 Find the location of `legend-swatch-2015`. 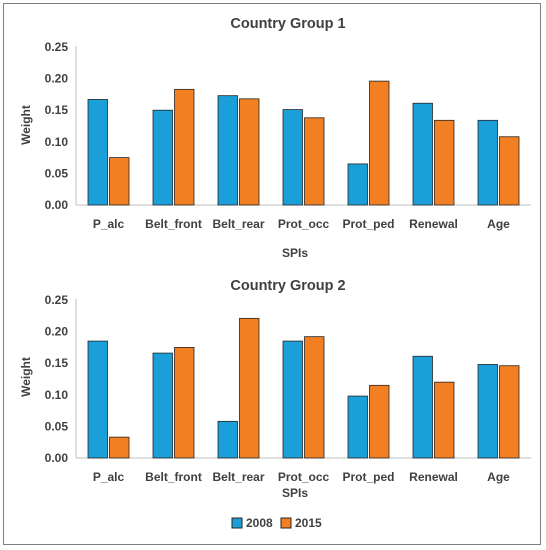

legend-swatch-2015 is located at coordinates (286, 523).